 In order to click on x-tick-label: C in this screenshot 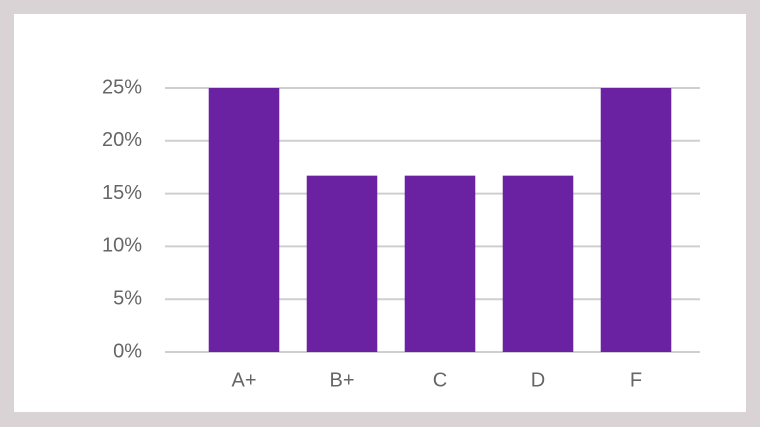, I will do `click(440, 380)`.